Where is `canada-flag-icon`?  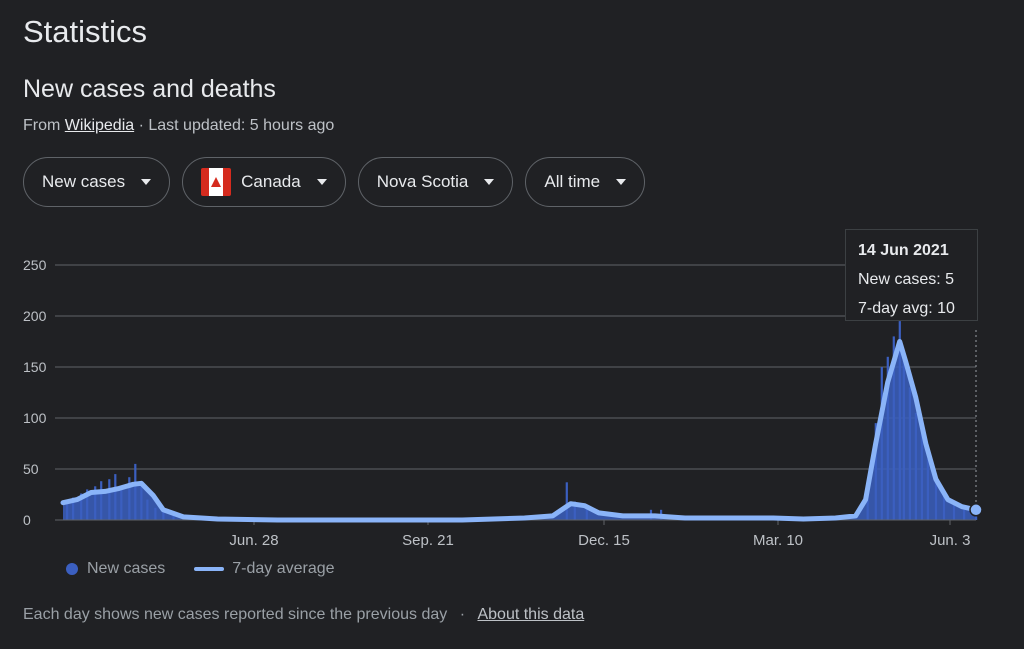
canada-flag-icon is located at coordinates (216, 182).